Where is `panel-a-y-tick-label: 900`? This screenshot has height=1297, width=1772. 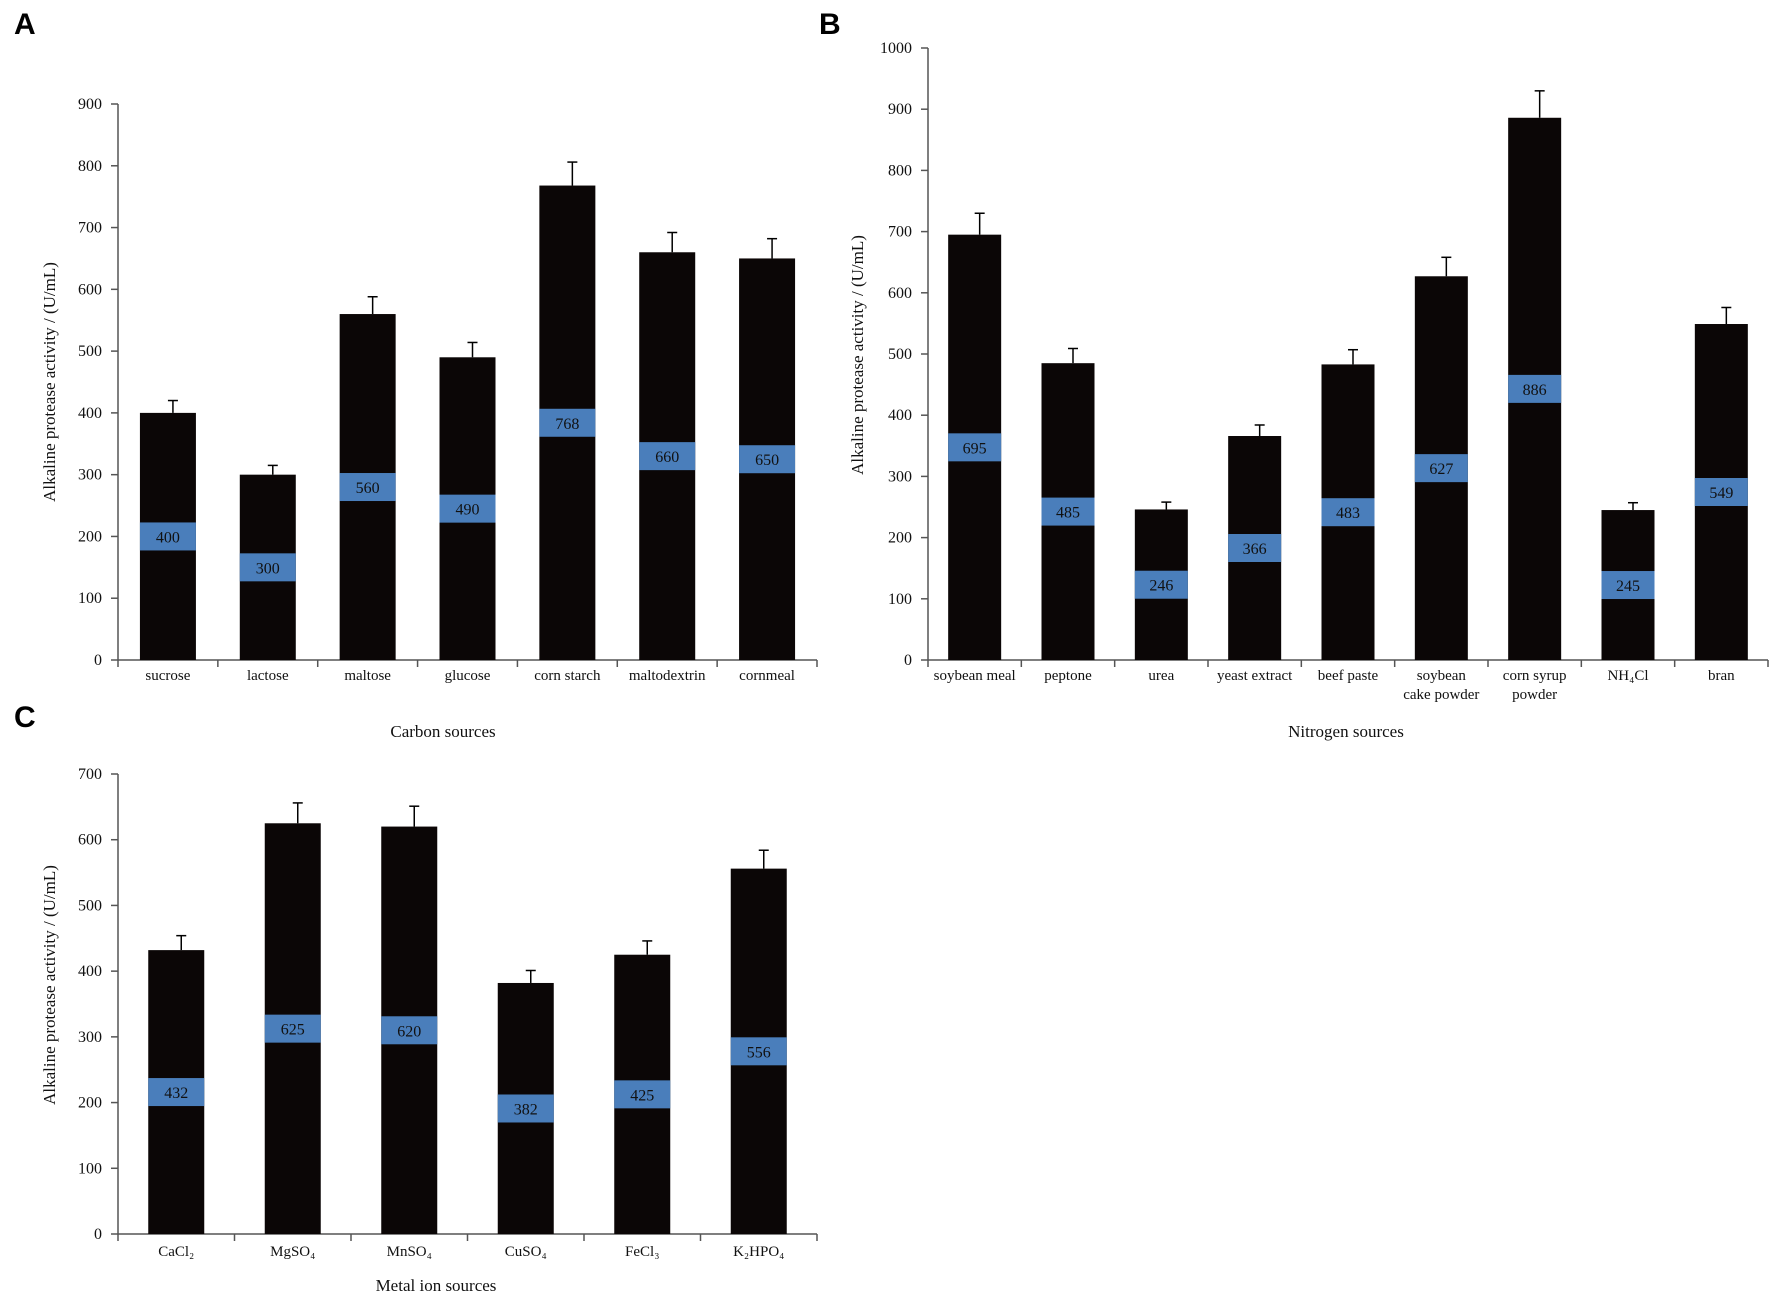 panel-a-y-tick-label: 900 is located at coordinates (90, 104).